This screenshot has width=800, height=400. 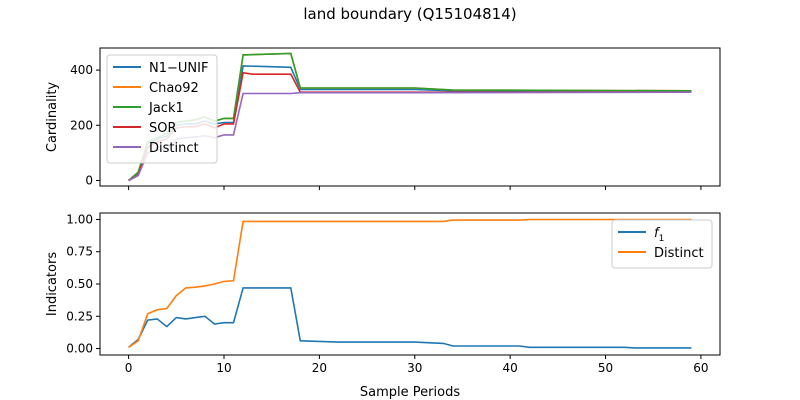 I want to click on x-tick-label: 0, so click(x=129, y=368).